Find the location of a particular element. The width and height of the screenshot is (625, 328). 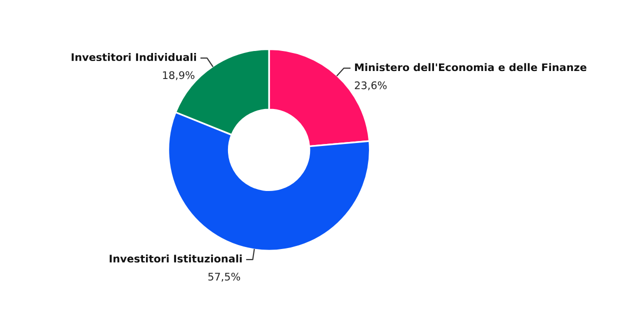

data-label: 57,5% is located at coordinates (224, 277).